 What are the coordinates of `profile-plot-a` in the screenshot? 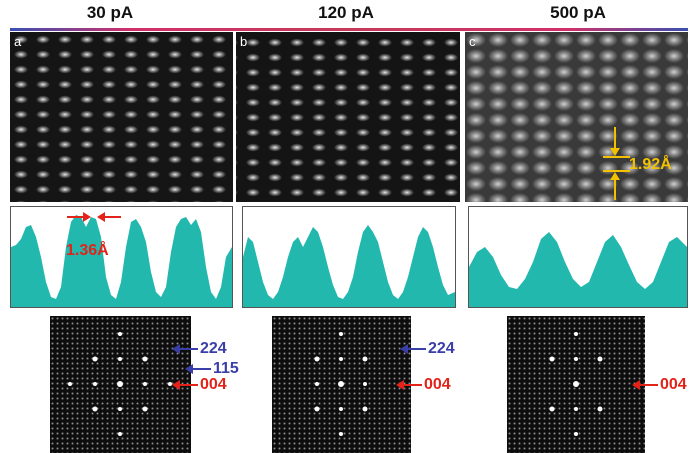 It's located at (121, 261).